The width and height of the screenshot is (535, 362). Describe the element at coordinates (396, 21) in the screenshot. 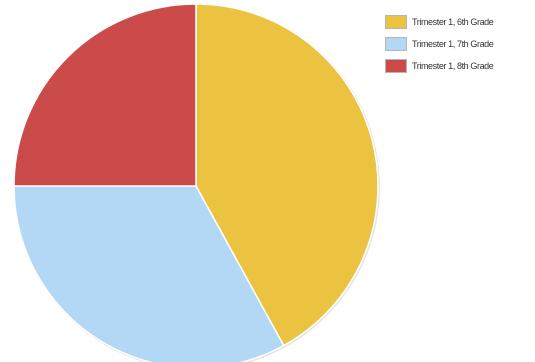

I see `legend-swatch-6th-grade` at that location.